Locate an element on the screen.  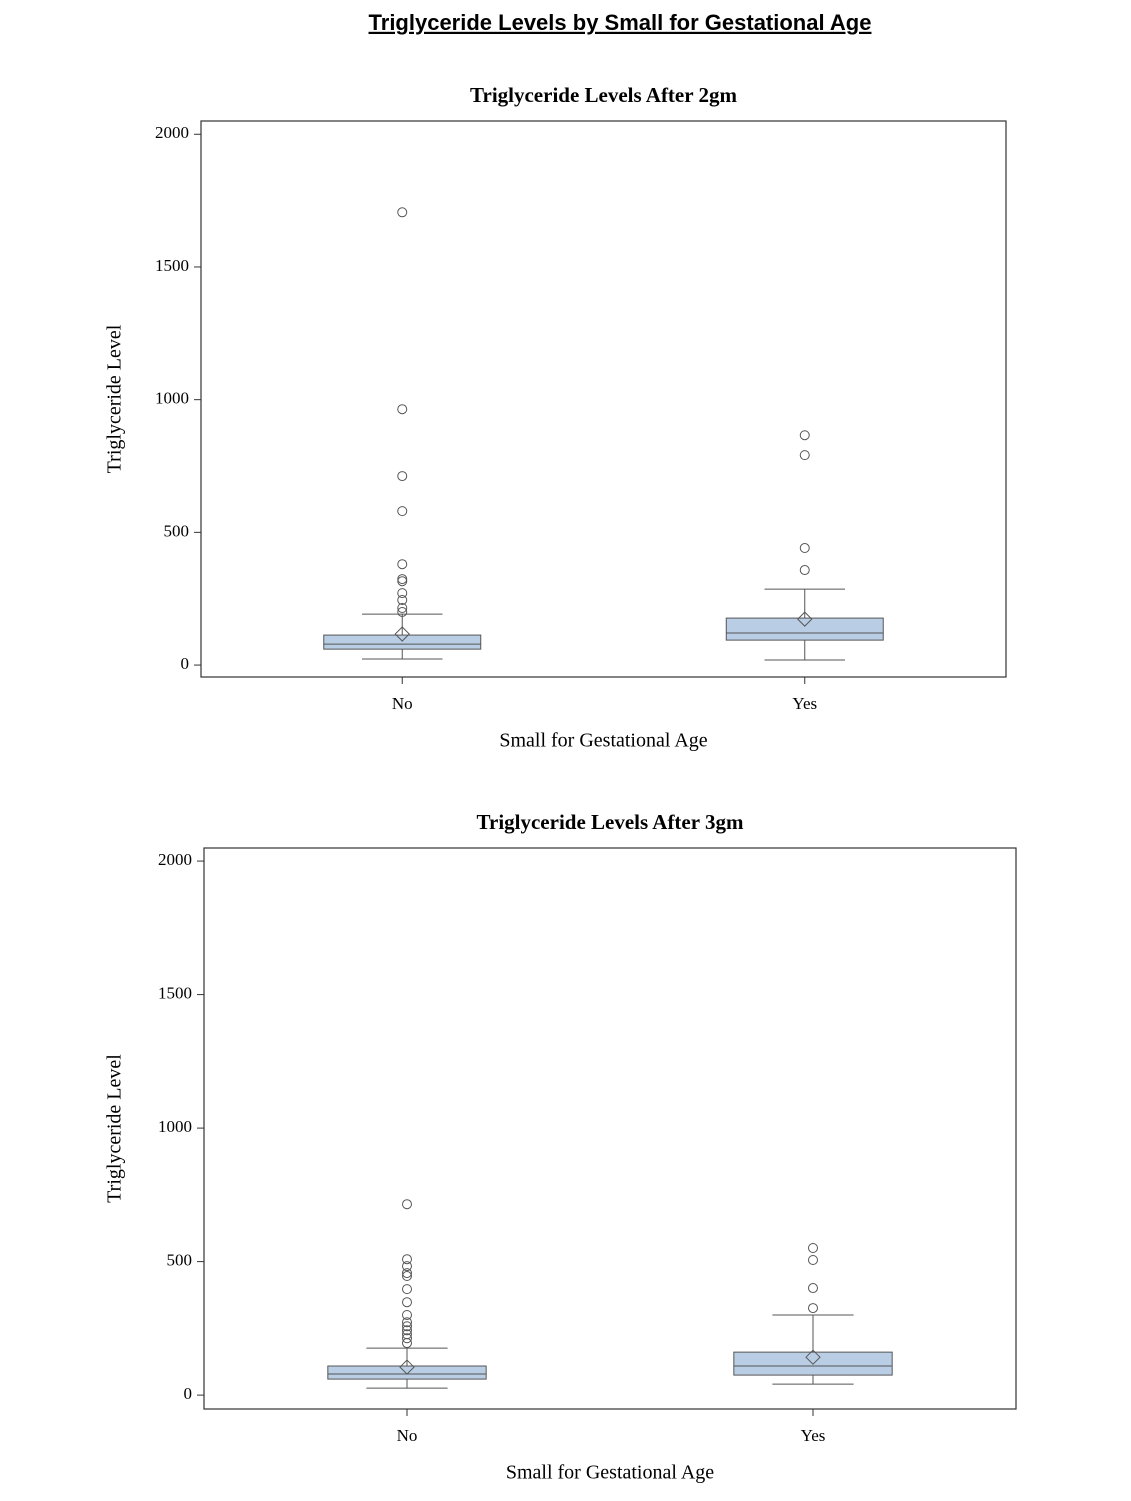
chart-title: Triglyceride Levels After 3gm is located at coordinates (610, 822).